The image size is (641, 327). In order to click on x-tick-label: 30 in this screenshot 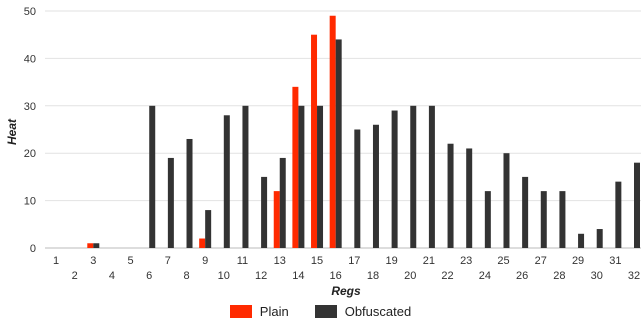, I will do `click(597, 276)`.